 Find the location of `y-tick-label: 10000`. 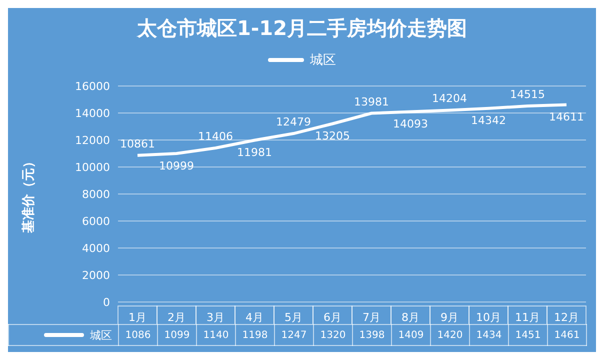

y-tick-label: 10000 is located at coordinates (92, 167).